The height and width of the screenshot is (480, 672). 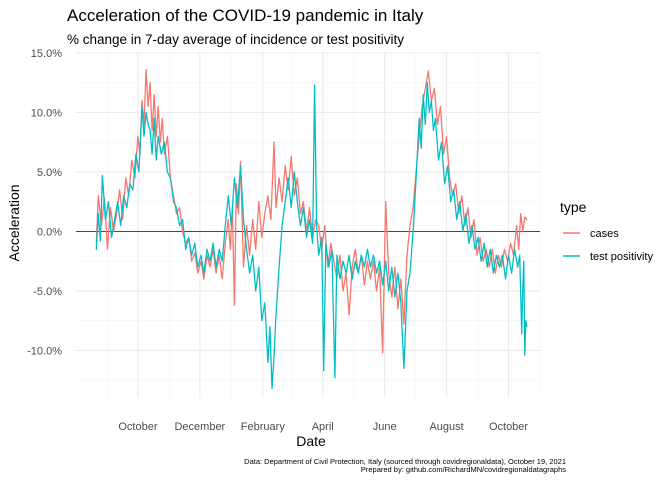 What do you see at coordinates (573, 207) in the screenshot?
I see `legend-title: type` at bounding box center [573, 207].